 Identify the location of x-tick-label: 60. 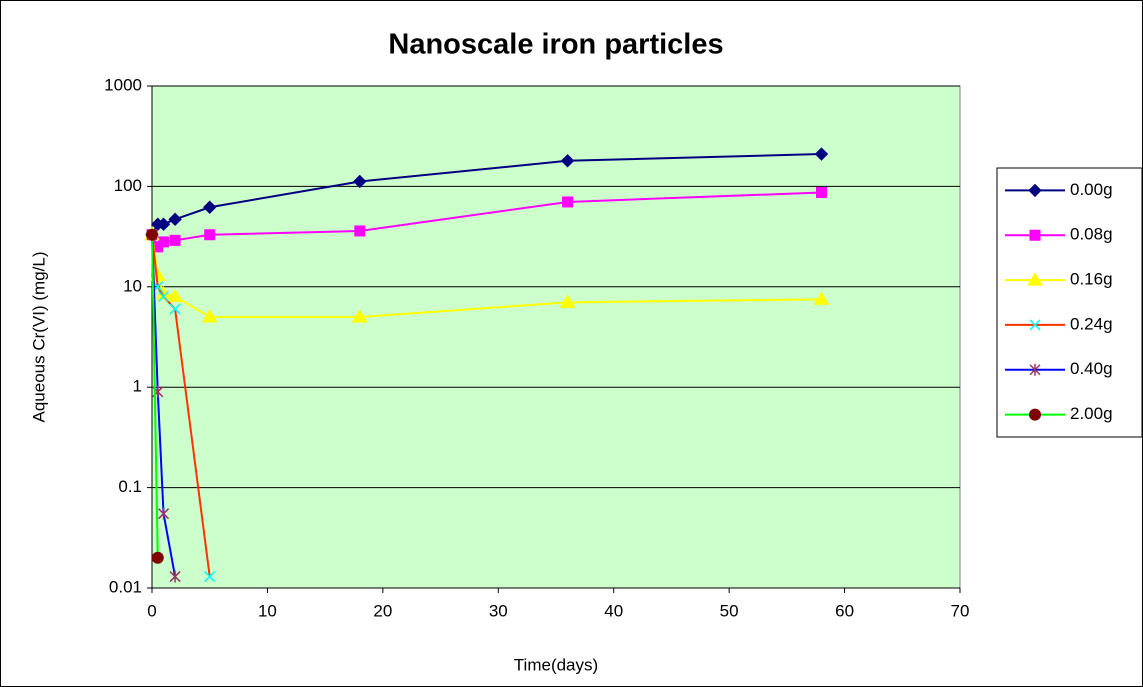
(844, 610).